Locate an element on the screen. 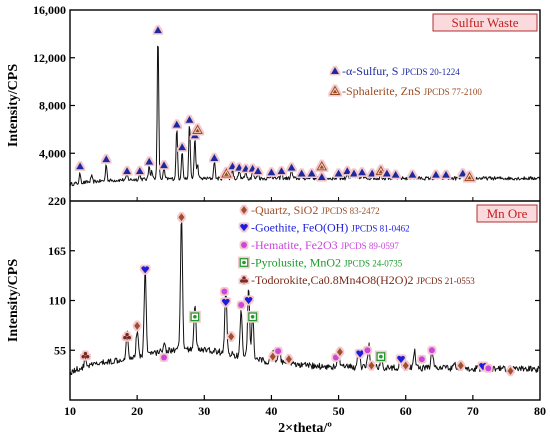 This screenshot has height=440, width=550. y-axis-label: Intensity/CPS is located at coordinates (13, 300).